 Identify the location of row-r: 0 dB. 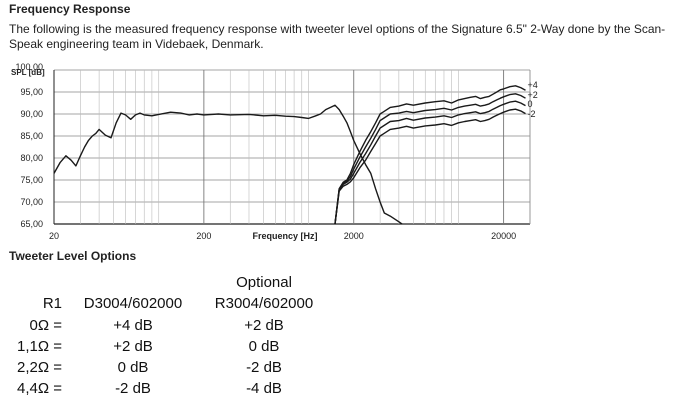
(264, 346).